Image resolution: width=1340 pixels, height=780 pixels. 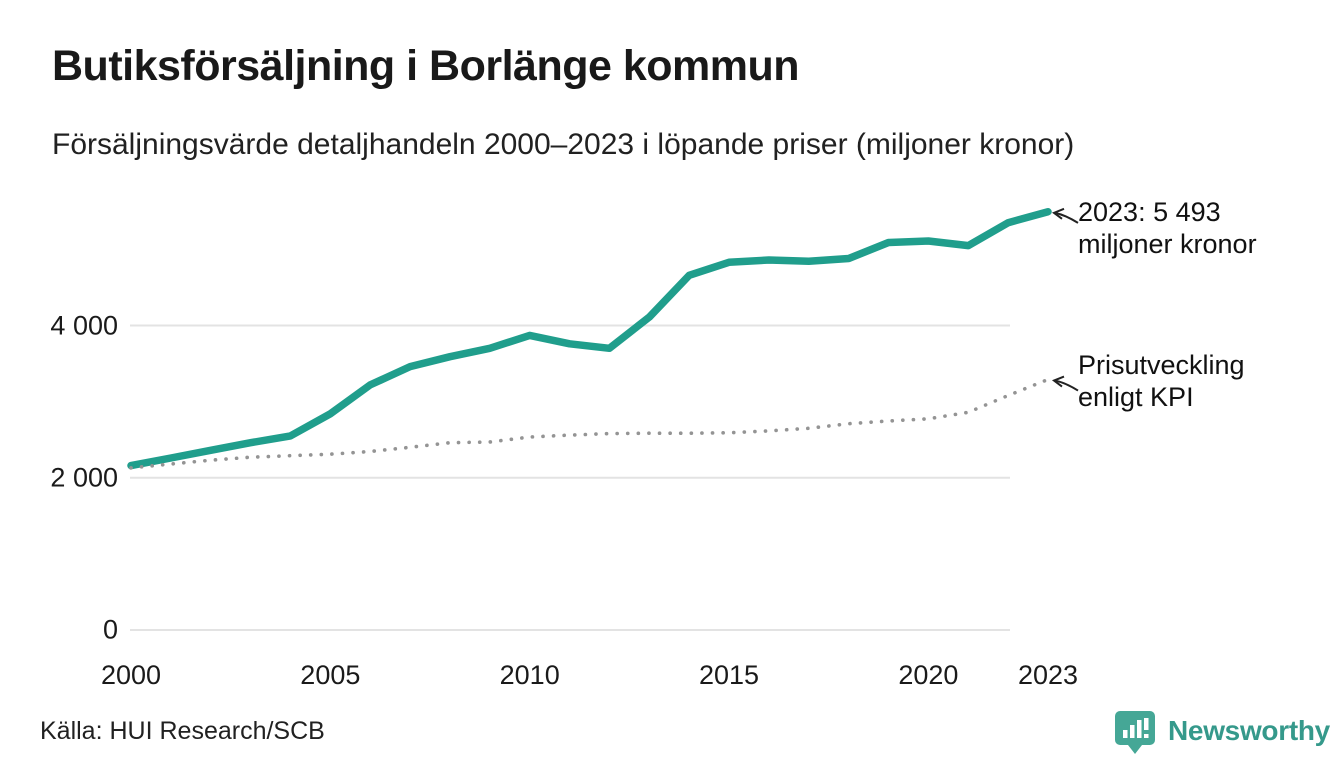 I want to click on x-tick-label: 2023, so click(x=1048, y=675).